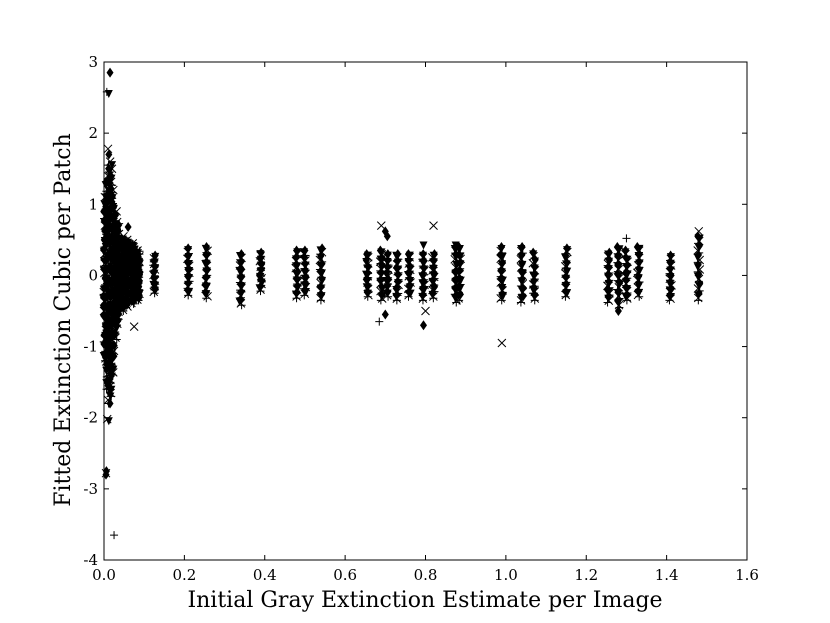  Describe the element at coordinates (90, 347) in the screenshot. I see `y-tick-label: -1` at that location.